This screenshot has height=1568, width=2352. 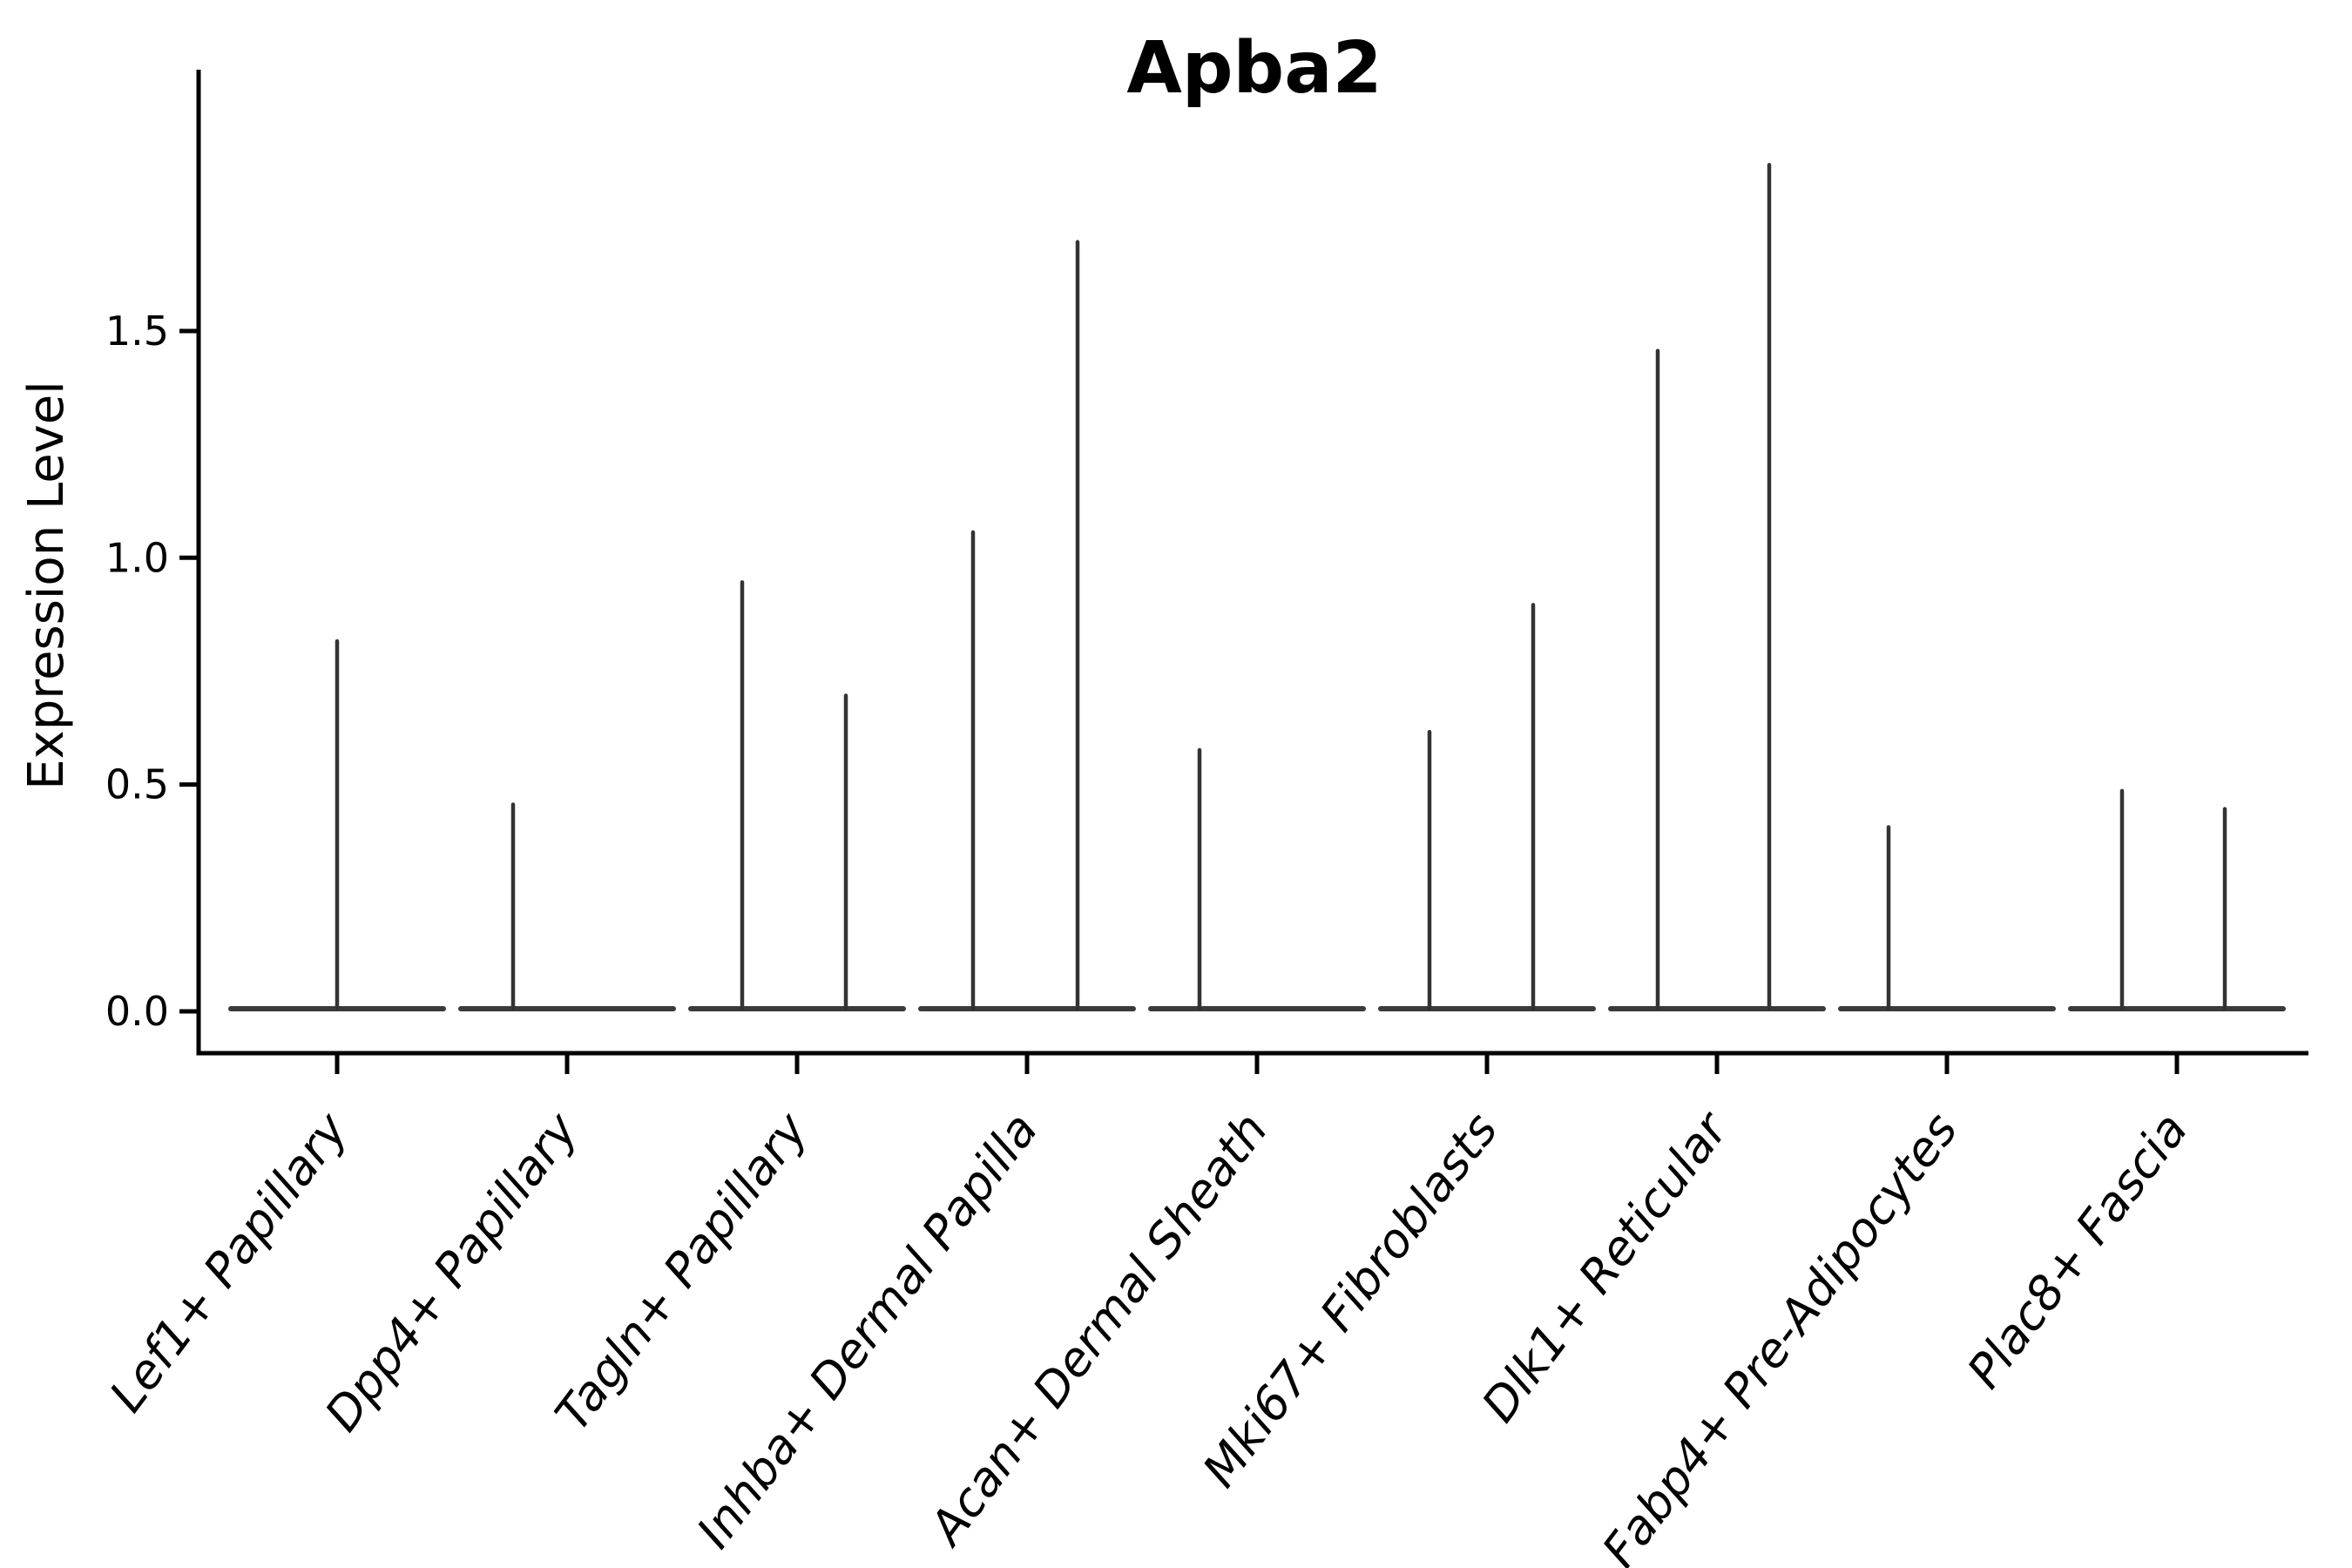 I want to click on y-tick-label: 1.0, so click(x=137, y=557).